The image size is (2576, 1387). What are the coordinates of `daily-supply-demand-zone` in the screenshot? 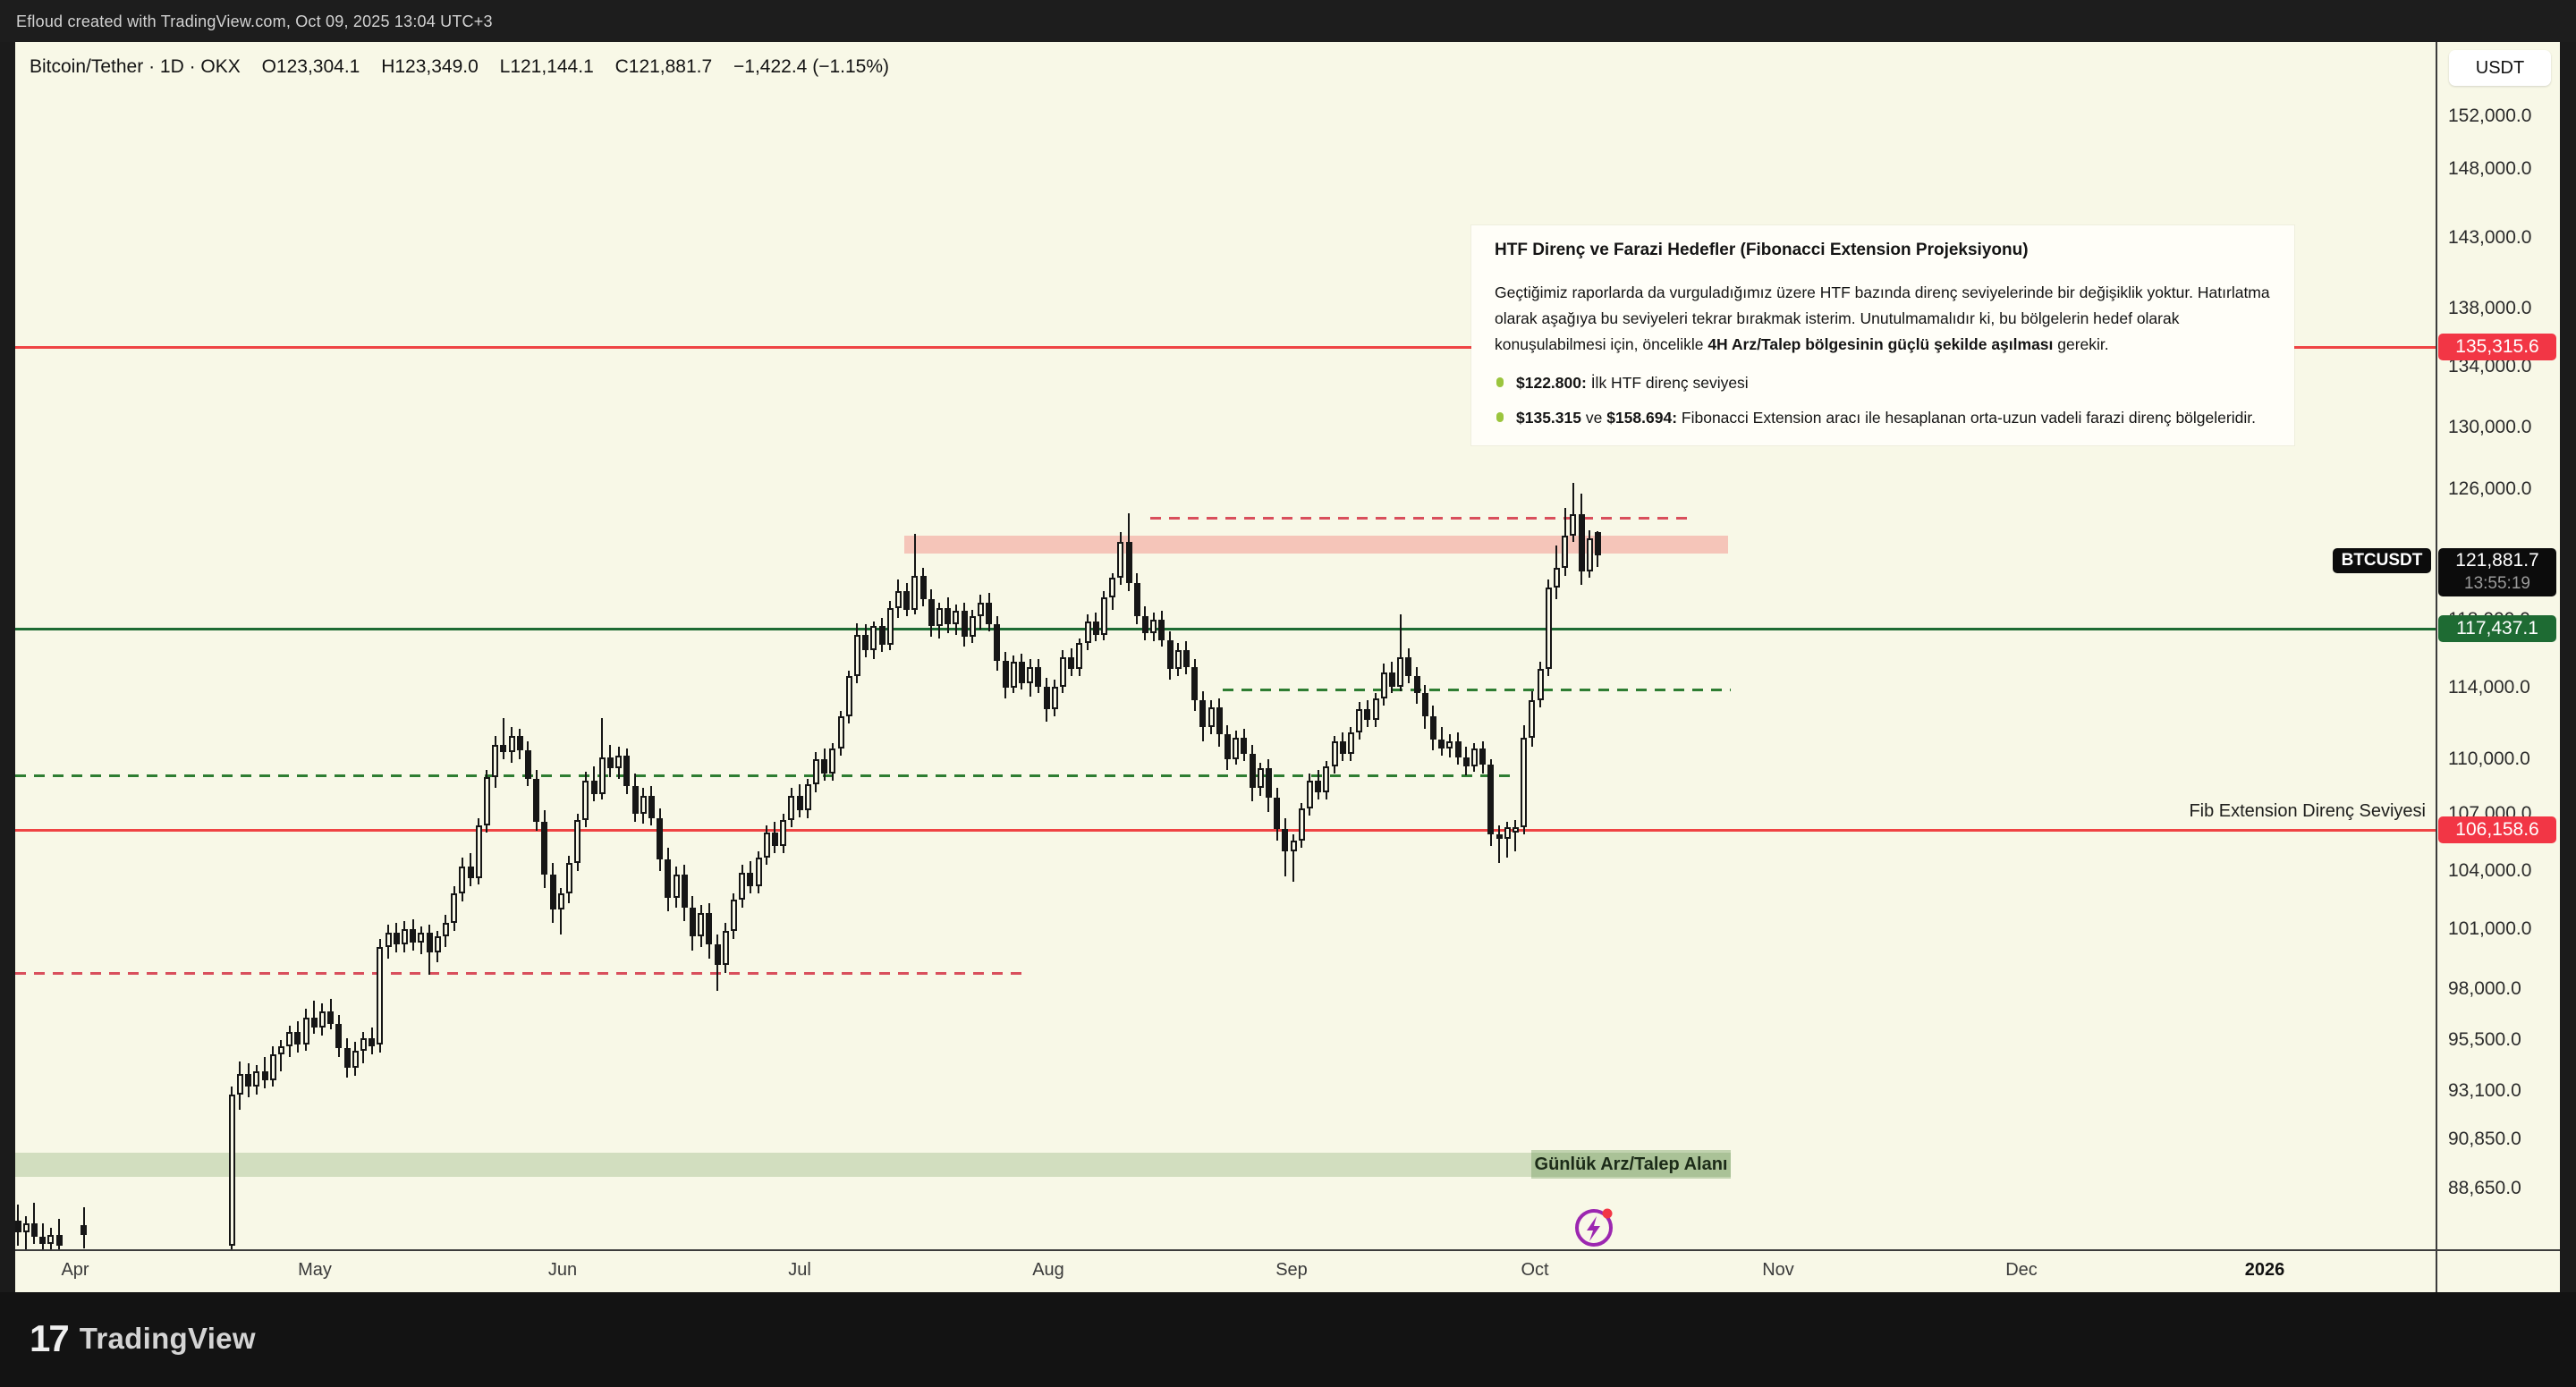 It's located at (873, 1165).